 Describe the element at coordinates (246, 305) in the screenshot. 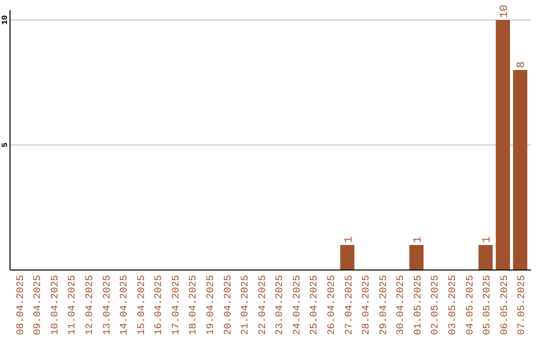

I see `x-tick-label: 21.04.2025` at that location.